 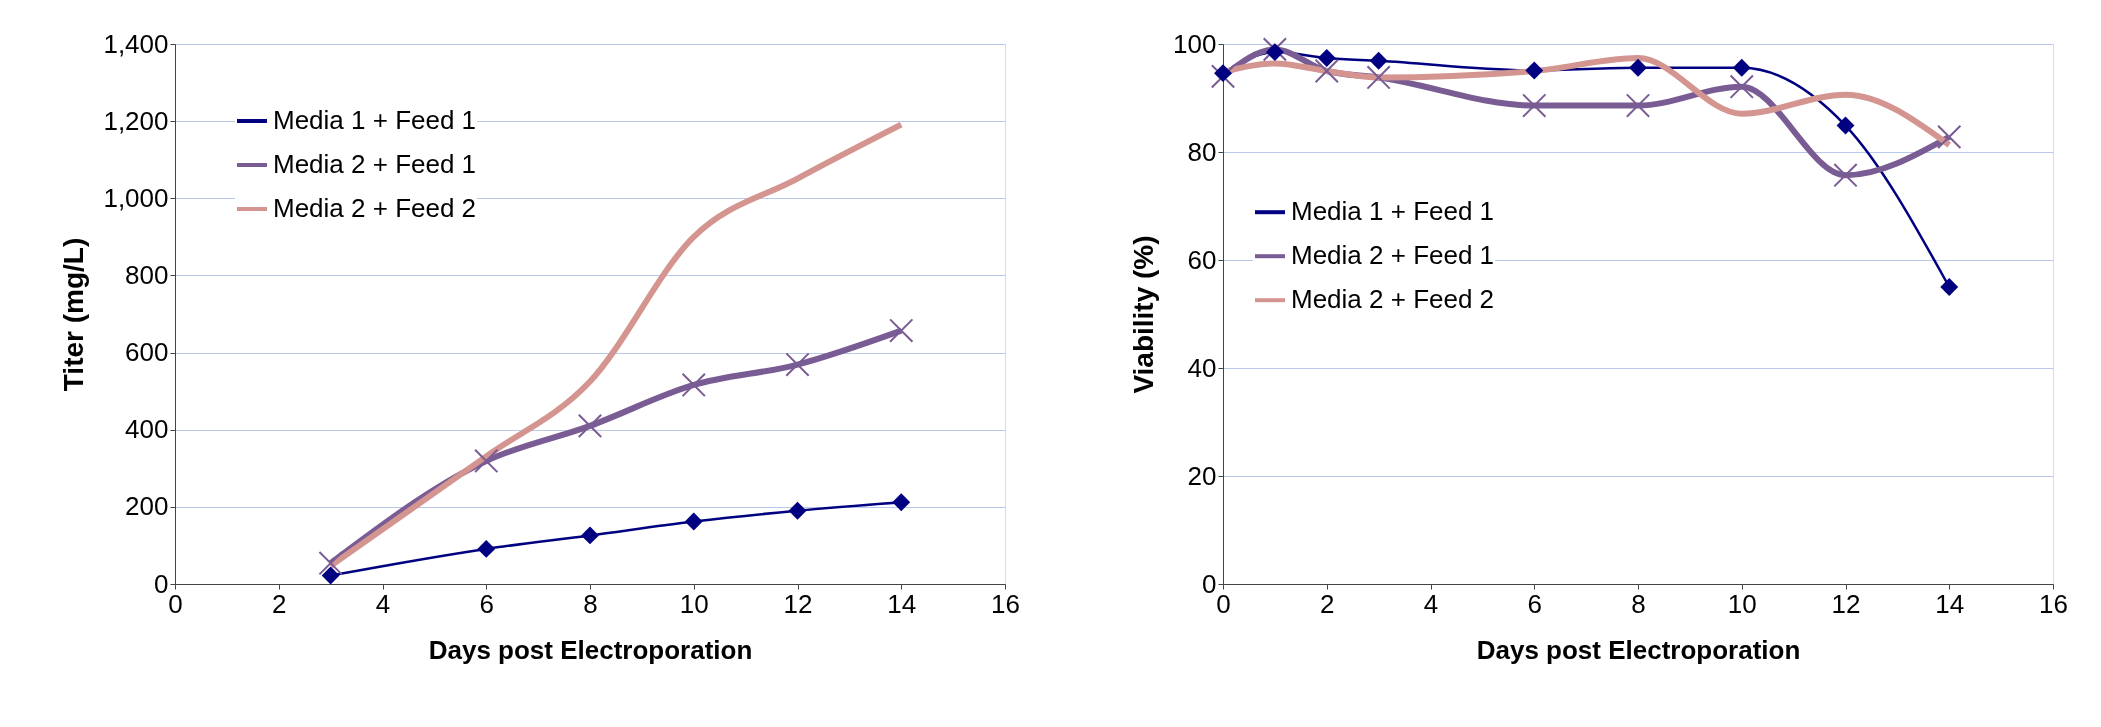 I want to click on y-tick-label: 60, so click(x=1202, y=259).